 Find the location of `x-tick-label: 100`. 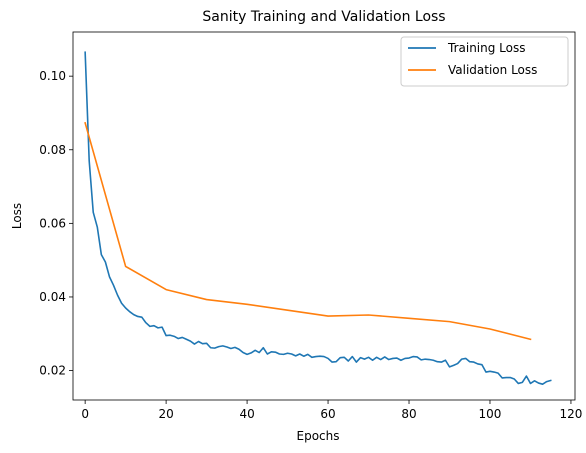

x-tick-label: 100 is located at coordinates (490, 414).